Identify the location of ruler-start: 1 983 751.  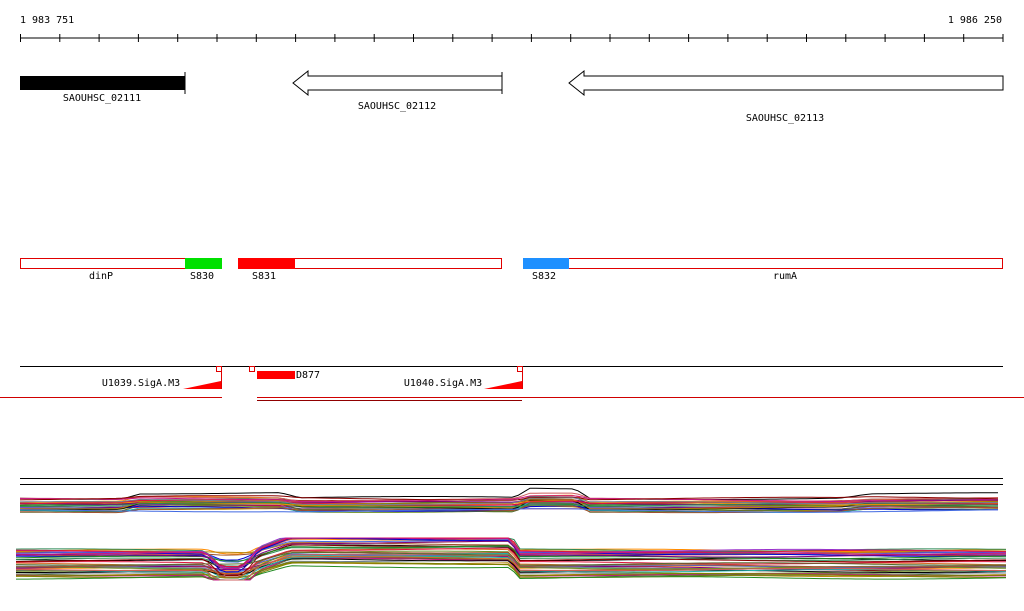
(47, 20).